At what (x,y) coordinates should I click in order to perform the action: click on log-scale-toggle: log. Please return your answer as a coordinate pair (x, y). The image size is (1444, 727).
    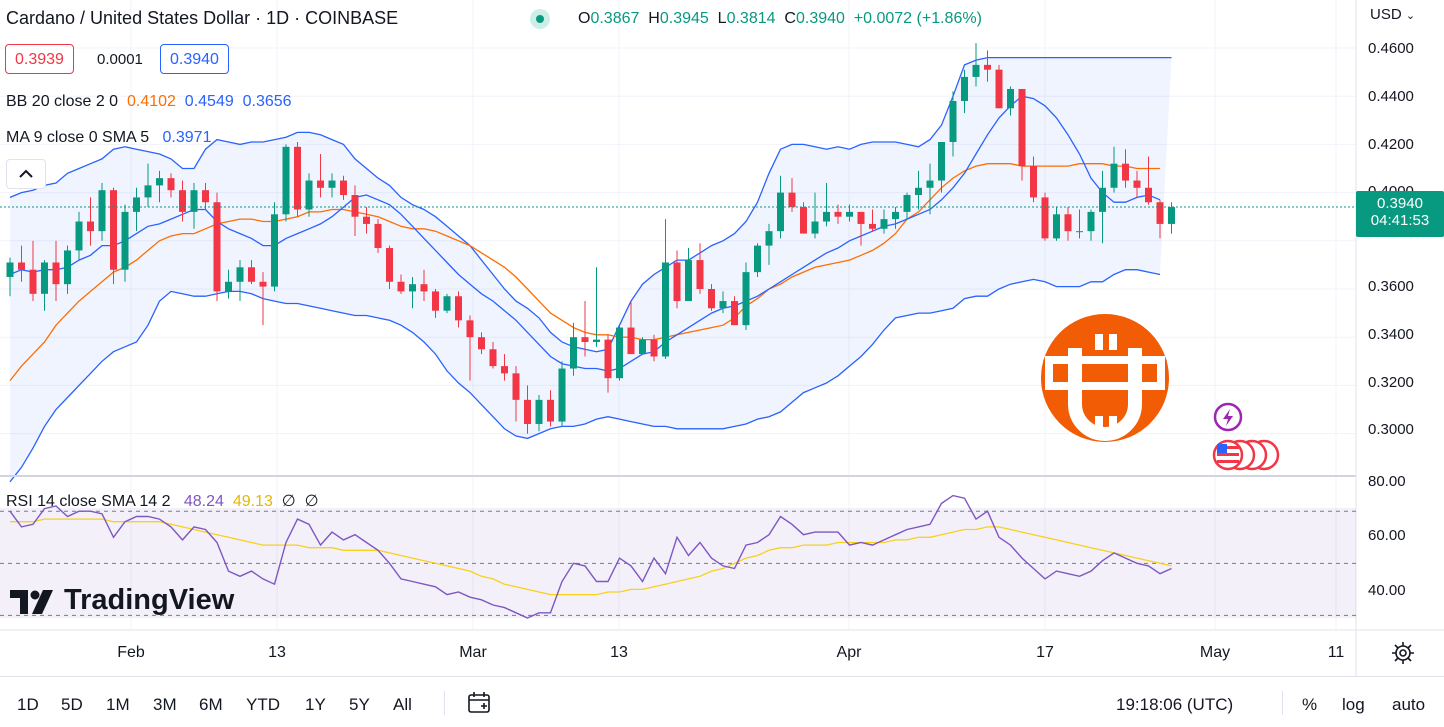
    Looking at the image, I should click on (1353, 704).